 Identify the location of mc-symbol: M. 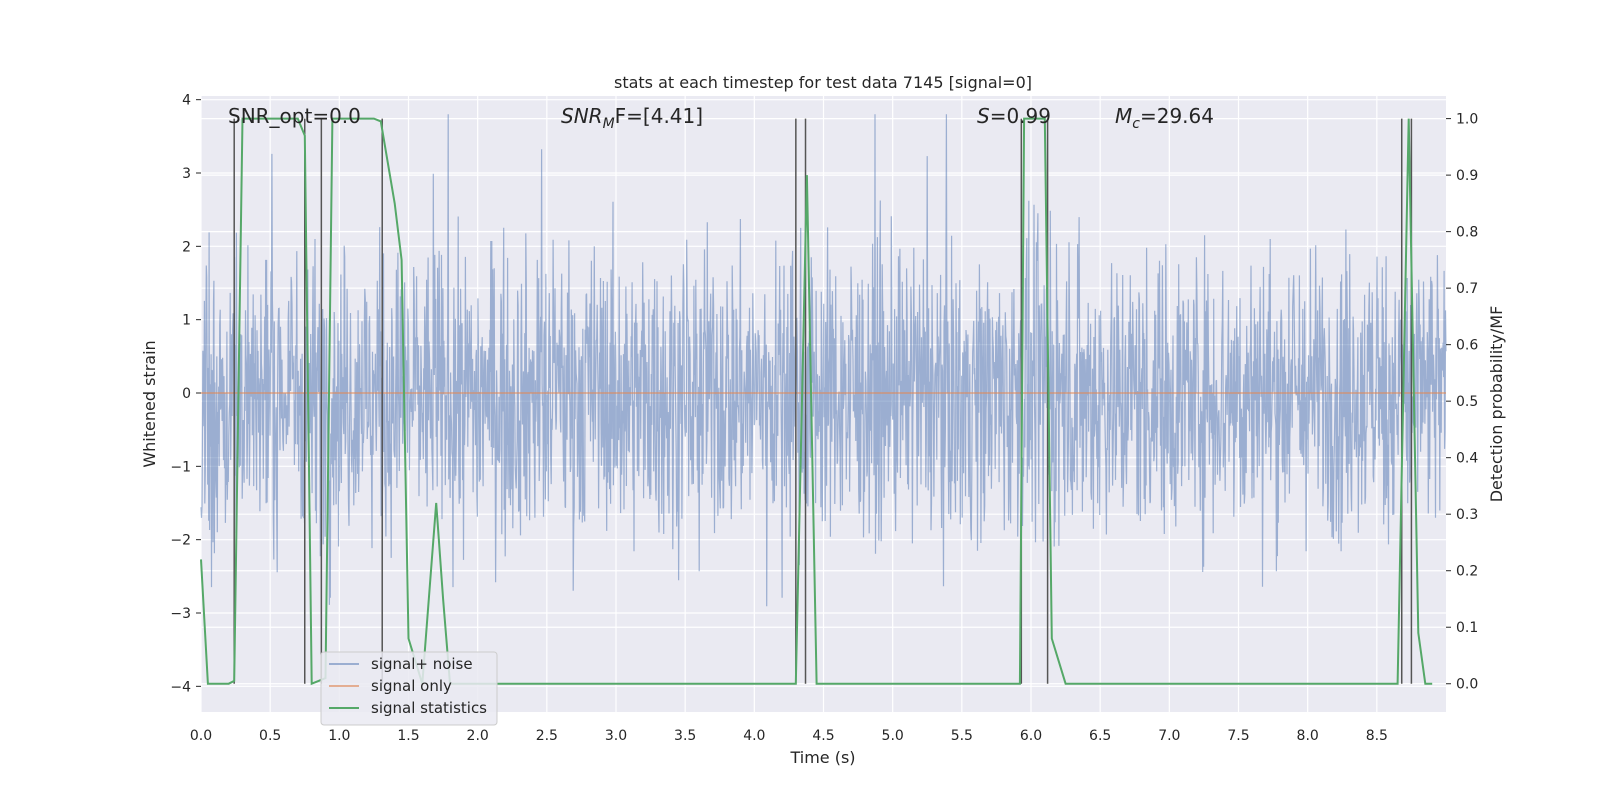
(1123, 116).